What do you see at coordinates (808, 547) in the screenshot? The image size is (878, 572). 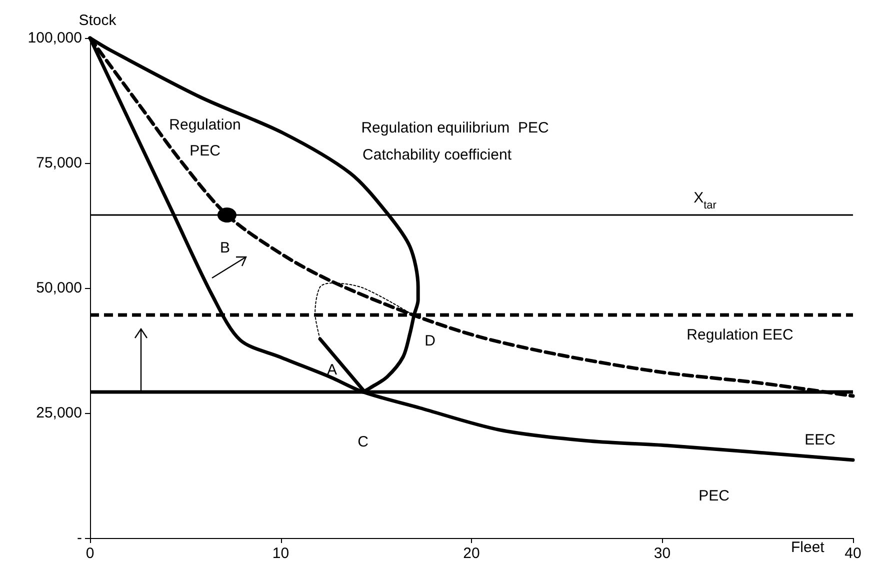 I see `x-axis-title: Fleet` at bounding box center [808, 547].